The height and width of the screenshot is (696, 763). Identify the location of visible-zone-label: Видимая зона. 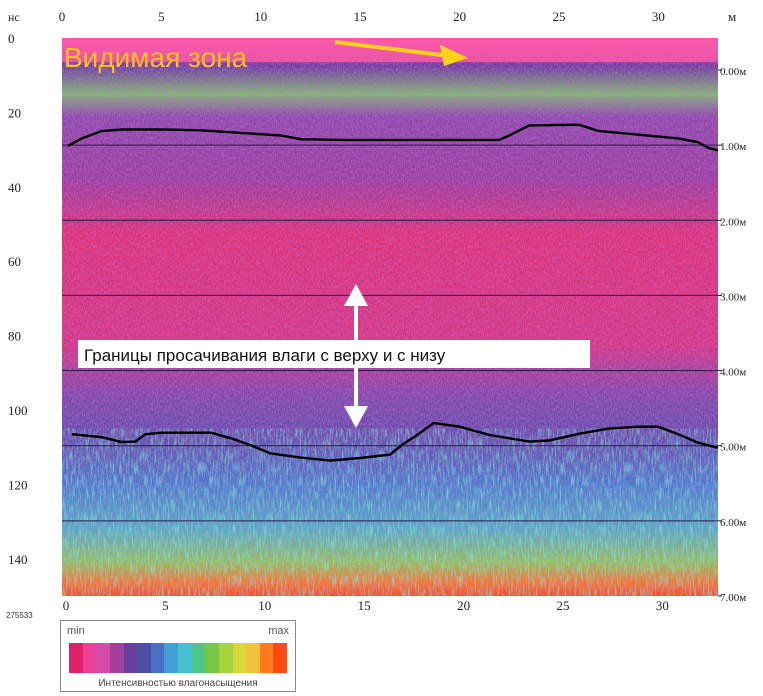
(156, 57).